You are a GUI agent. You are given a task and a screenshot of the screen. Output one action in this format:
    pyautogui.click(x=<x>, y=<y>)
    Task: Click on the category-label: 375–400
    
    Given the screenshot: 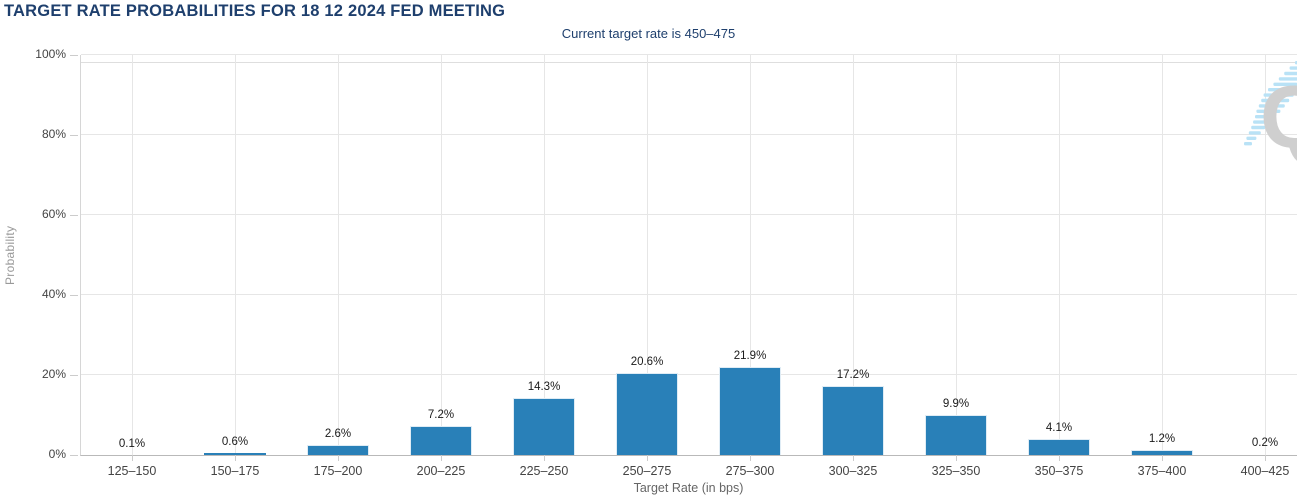 What is the action you would take?
    pyautogui.click(x=1162, y=471)
    